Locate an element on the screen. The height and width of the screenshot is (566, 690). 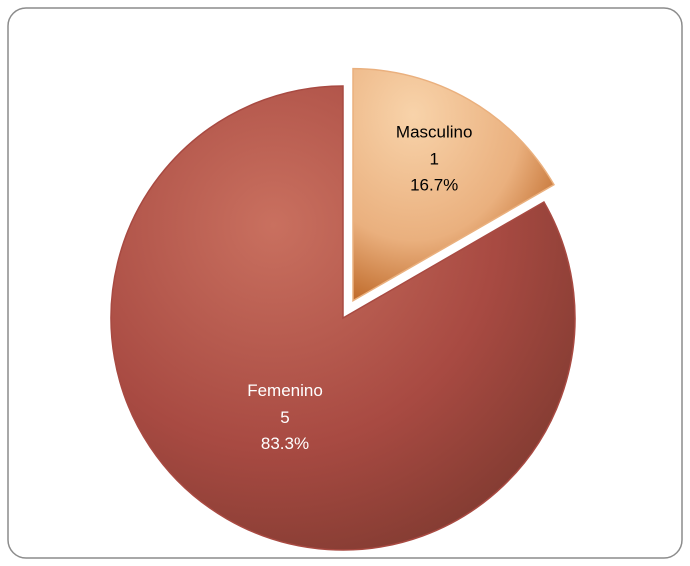
slice-percent: 83.3% is located at coordinates (285, 443).